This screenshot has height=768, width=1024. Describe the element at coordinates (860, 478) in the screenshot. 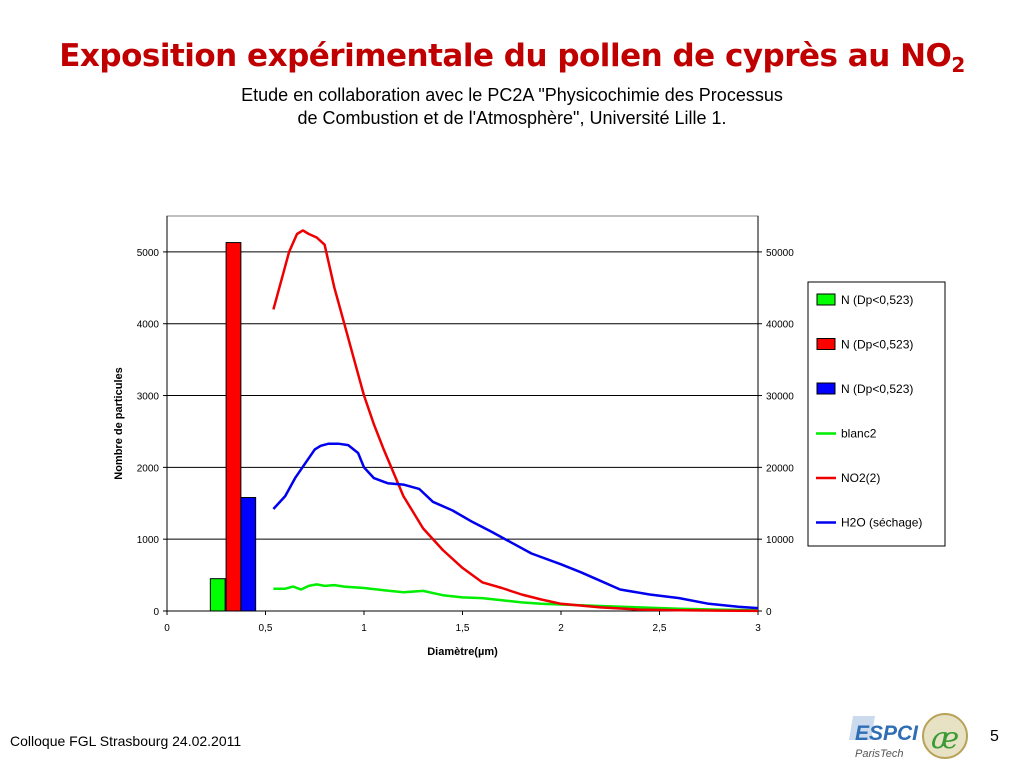

I see `legend-label: NO2(2)` at that location.